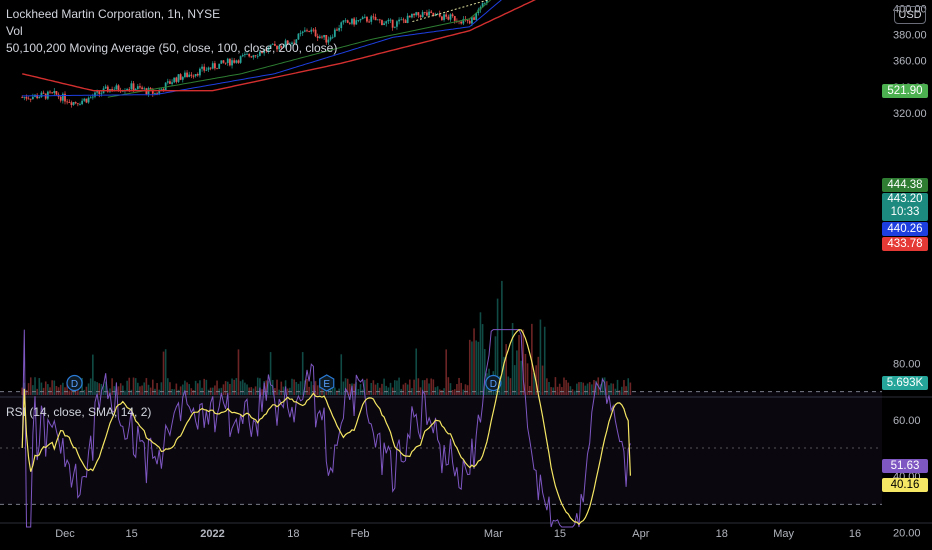 The image size is (932, 550). Describe the element at coordinates (907, 421) in the screenshot. I see `rsi-tick-label: 60.00` at that location.